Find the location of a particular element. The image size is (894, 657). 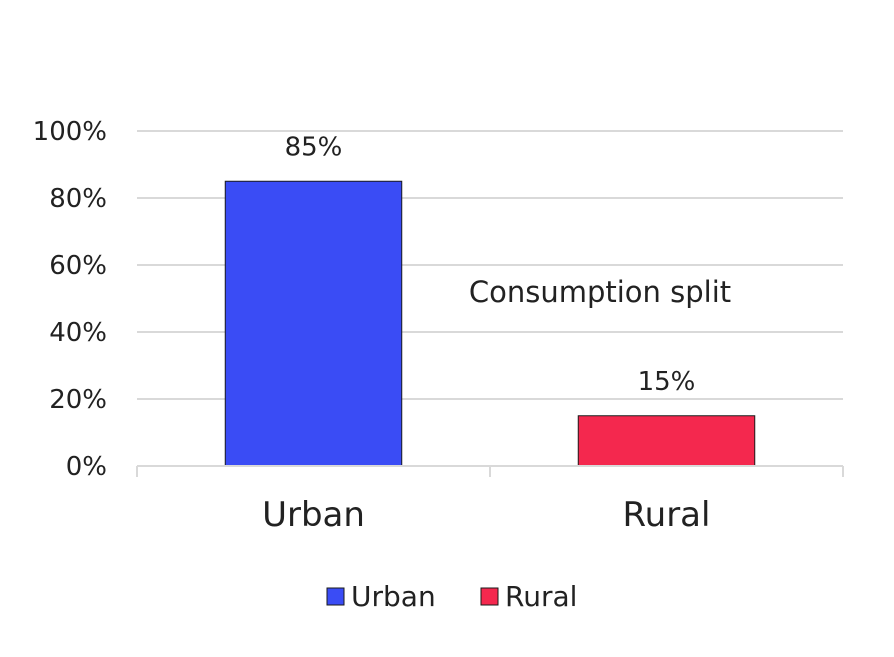

y-tick-label: 40% is located at coordinates (78, 333).